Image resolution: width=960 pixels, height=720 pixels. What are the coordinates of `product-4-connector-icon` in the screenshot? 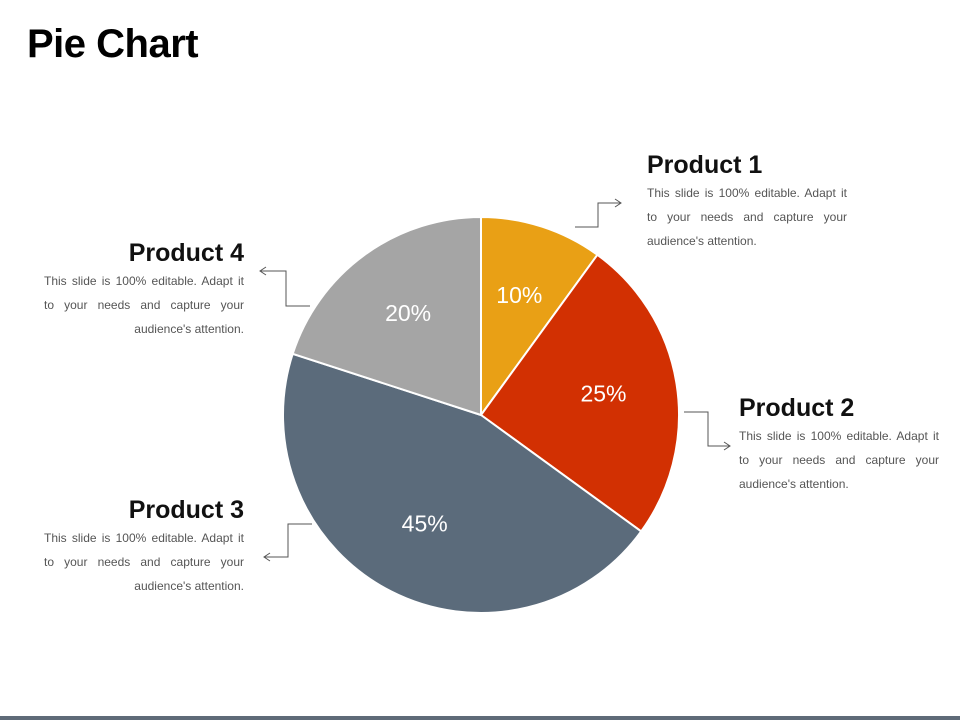 It's located at (285, 288).